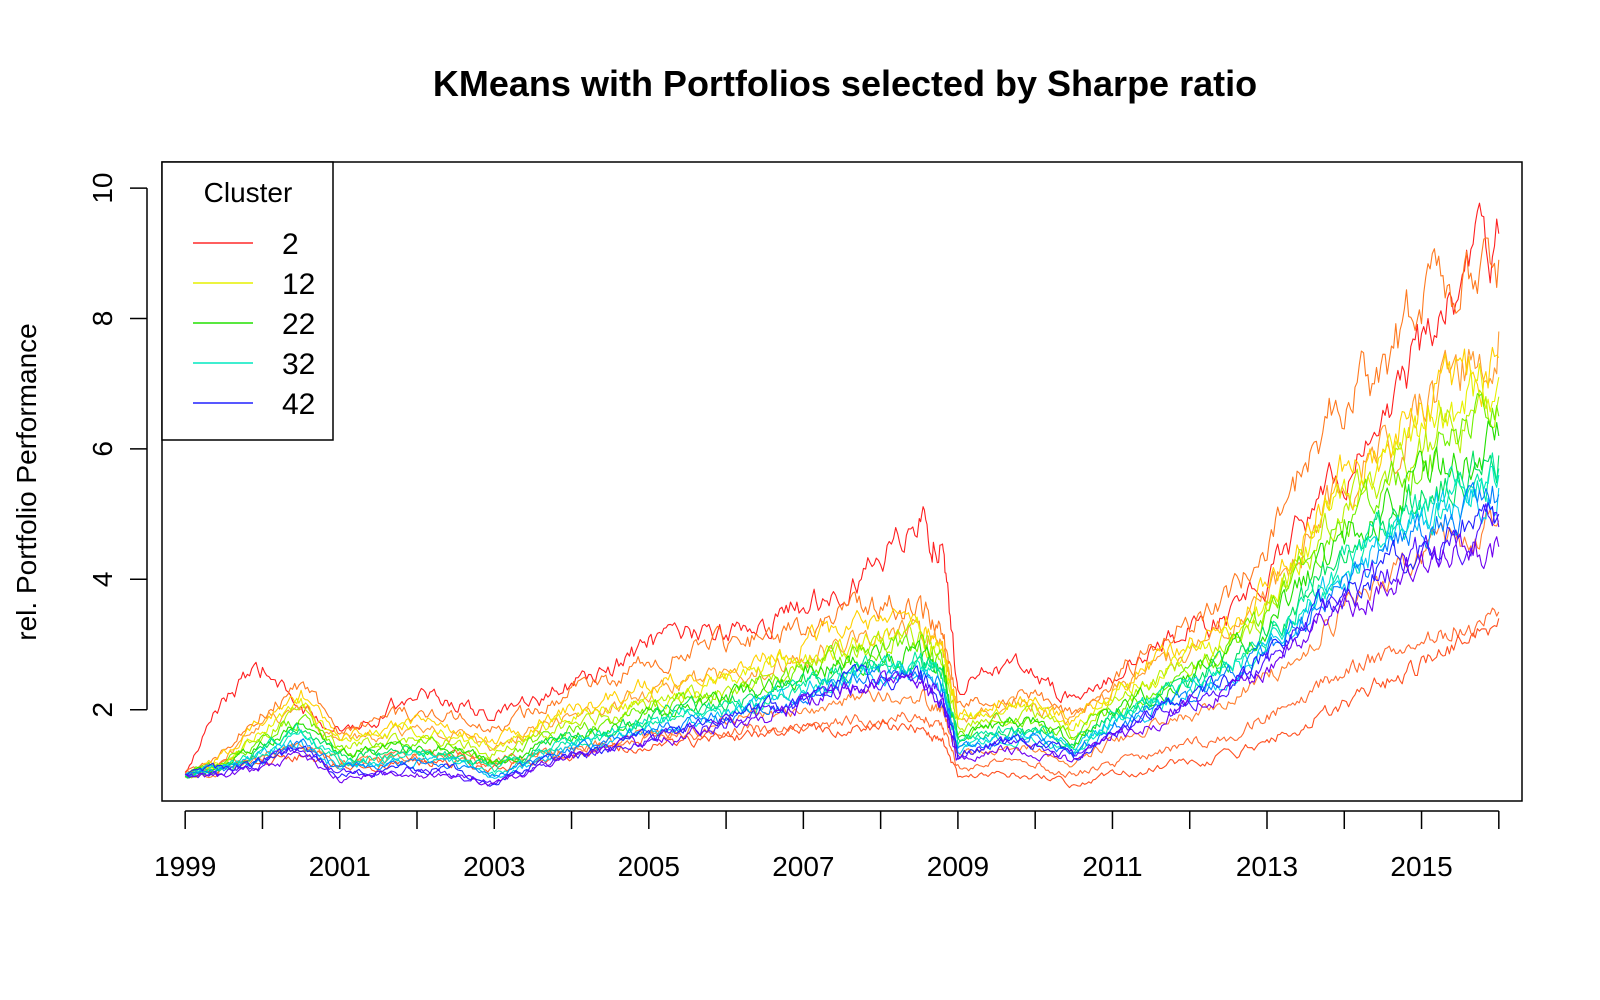 This screenshot has height=1000, width=1600. What do you see at coordinates (102, 710) in the screenshot?
I see `y-tick-label-0: 2` at bounding box center [102, 710].